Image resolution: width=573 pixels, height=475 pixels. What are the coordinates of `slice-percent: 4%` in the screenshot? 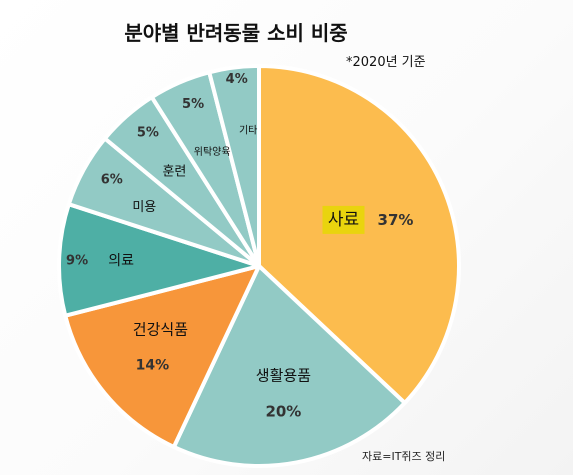 It's located at (237, 79).